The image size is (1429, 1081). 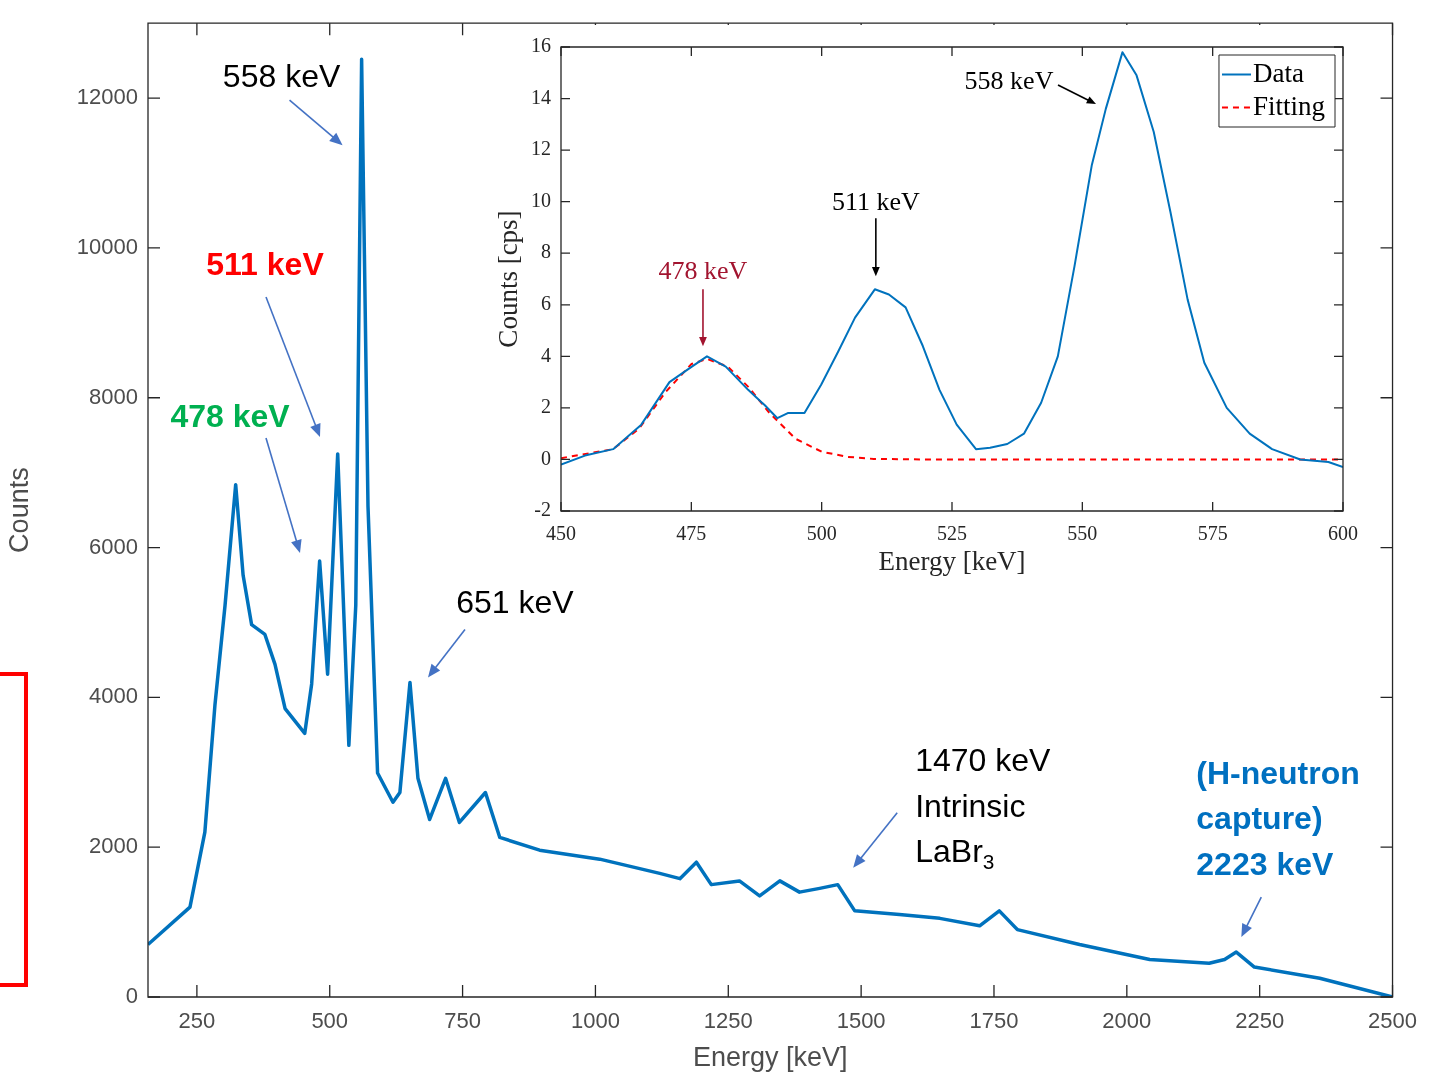 What do you see at coordinates (113, 846) in the screenshot?
I see `y-tick-label: 2000` at bounding box center [113, 846].